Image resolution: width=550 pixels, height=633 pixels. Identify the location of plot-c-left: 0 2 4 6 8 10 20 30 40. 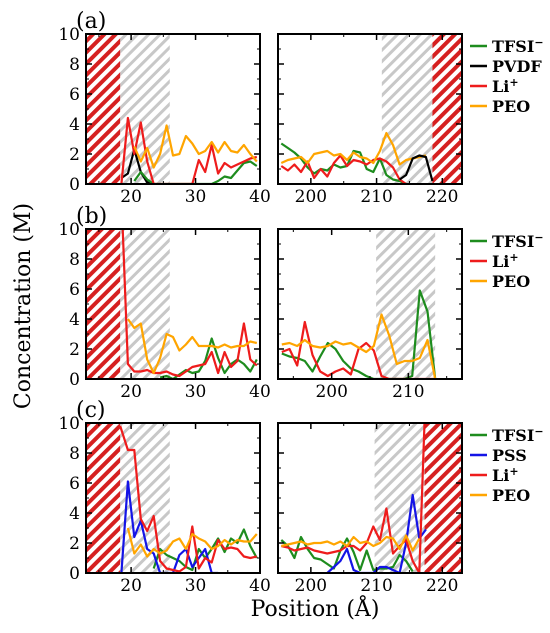
(164, 505).